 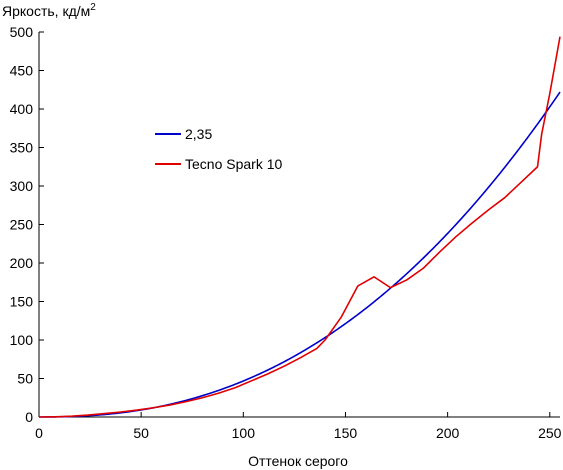 I want to click on x-tick-label: 250, so click(x=550, y=433).